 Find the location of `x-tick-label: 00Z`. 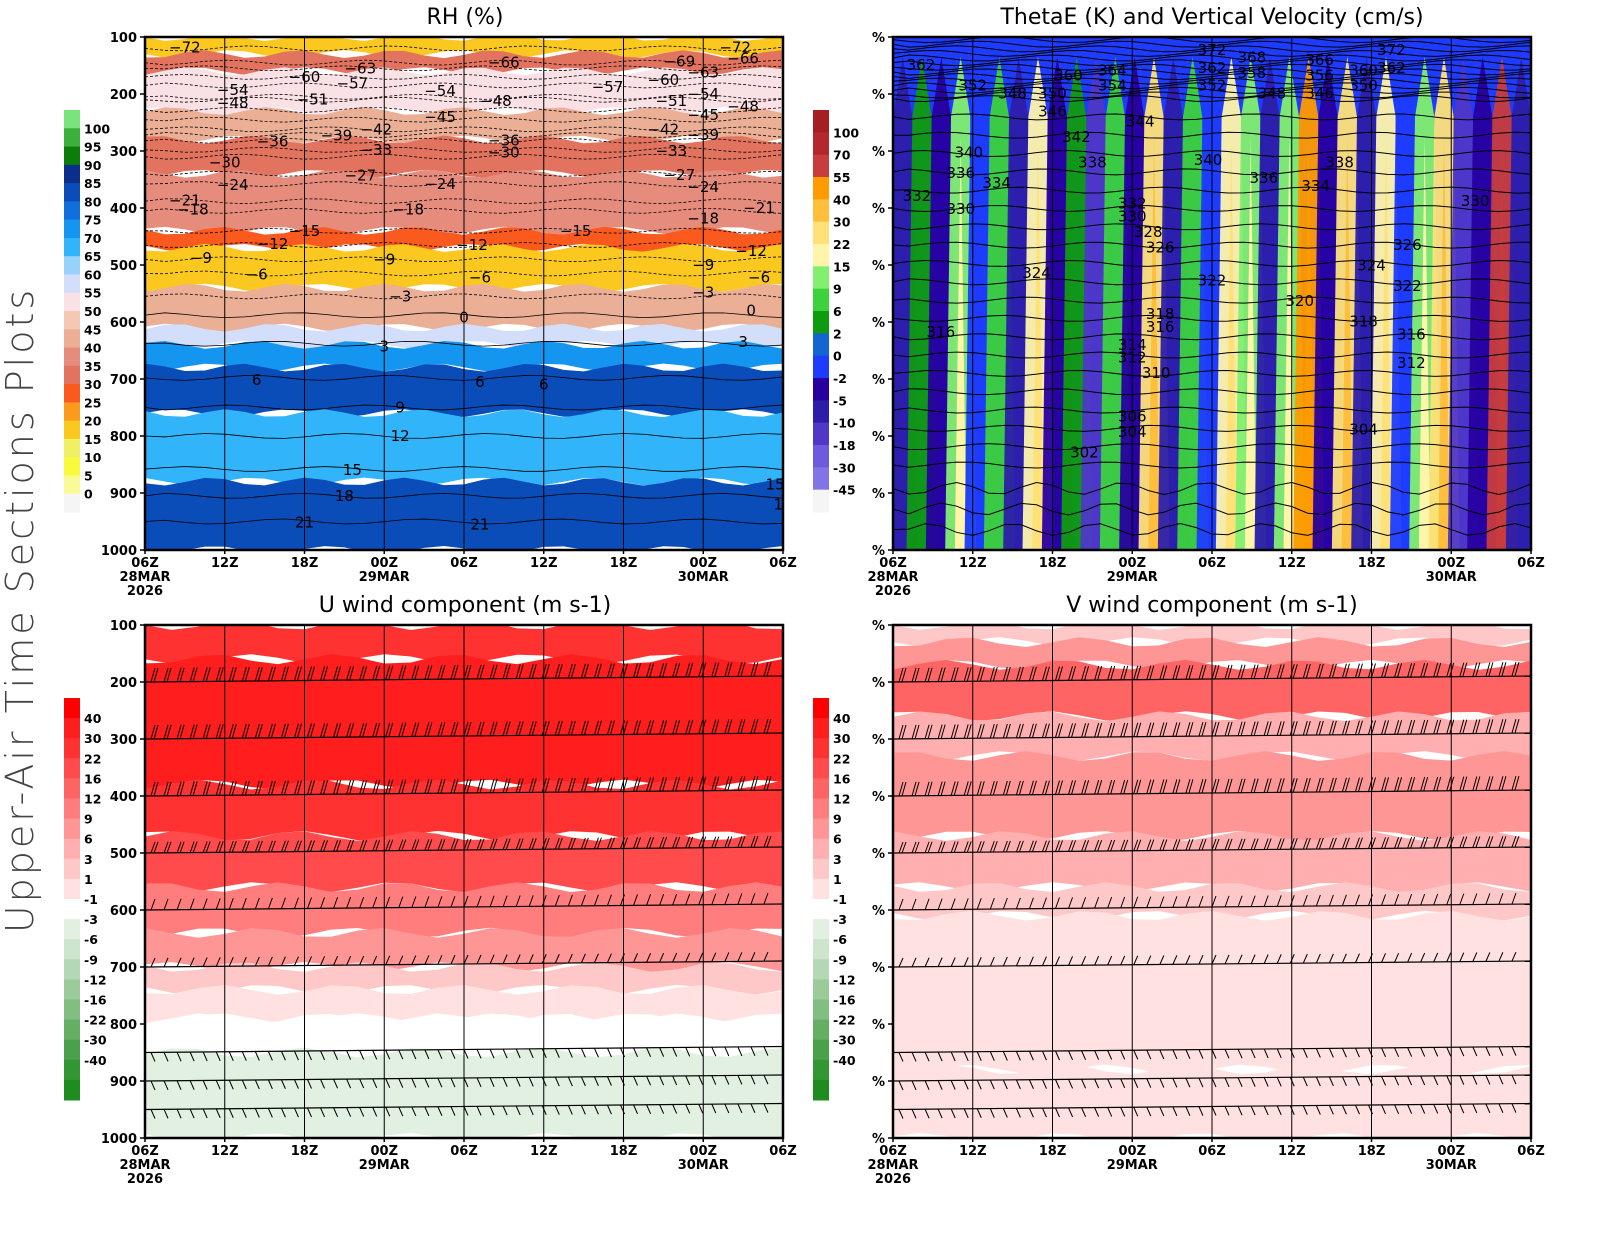

x-tick-label: 00Z is located at coordinates (703, 1151).